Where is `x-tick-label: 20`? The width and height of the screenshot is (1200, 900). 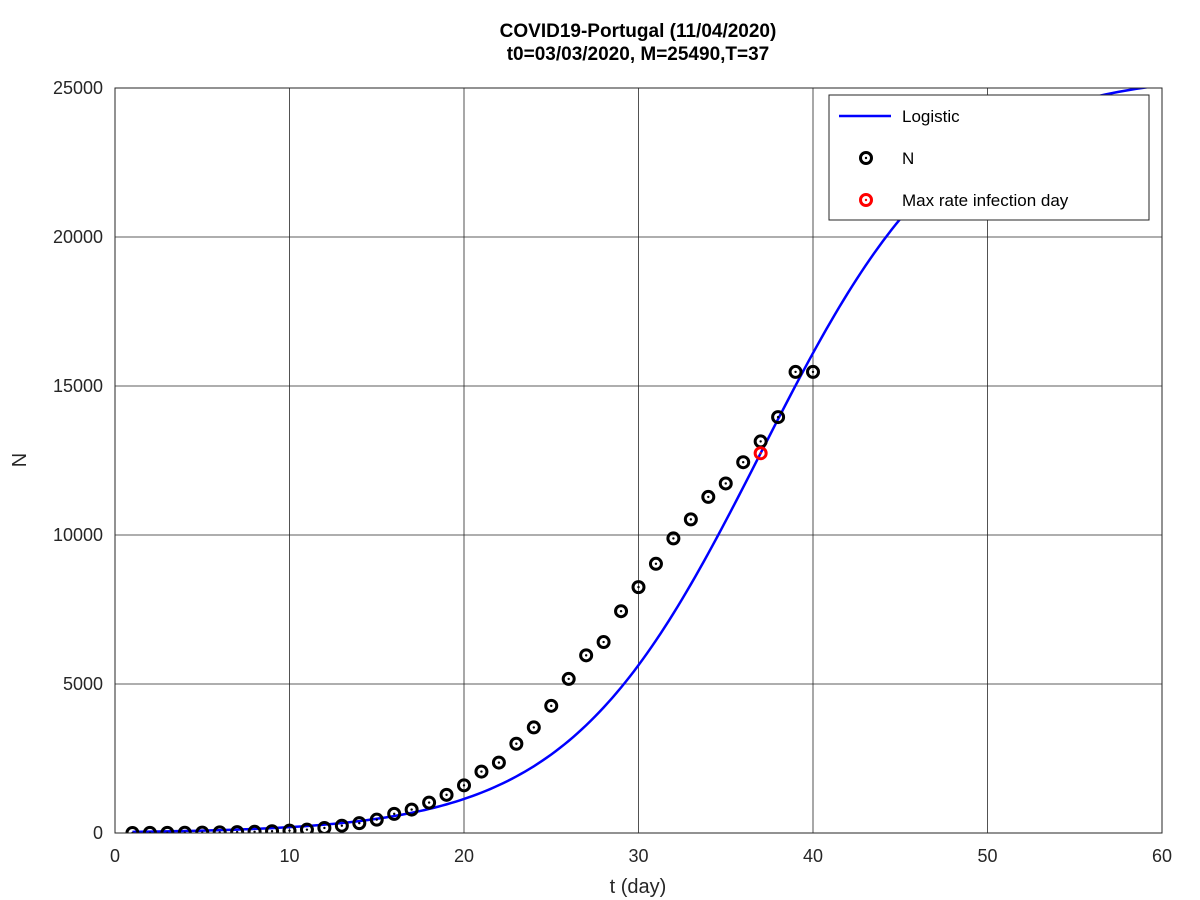 x-tick-label: 20 is located at coordinates (464, 856).